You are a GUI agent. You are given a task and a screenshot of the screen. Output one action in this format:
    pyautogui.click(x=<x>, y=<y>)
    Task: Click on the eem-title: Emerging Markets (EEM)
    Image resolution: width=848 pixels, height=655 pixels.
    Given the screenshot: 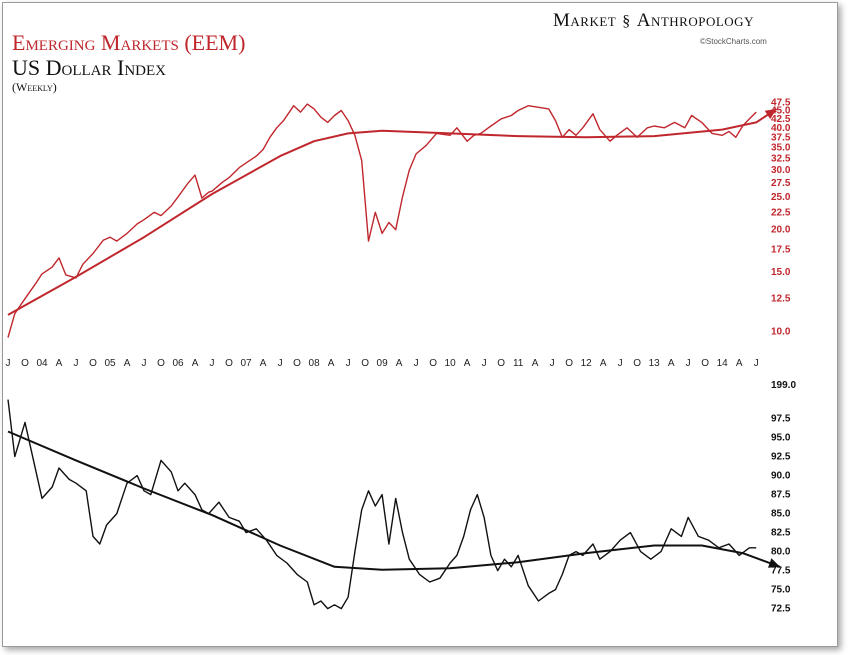 What is the action you would take?
    pyautogui.click(x=129, y=42)
    